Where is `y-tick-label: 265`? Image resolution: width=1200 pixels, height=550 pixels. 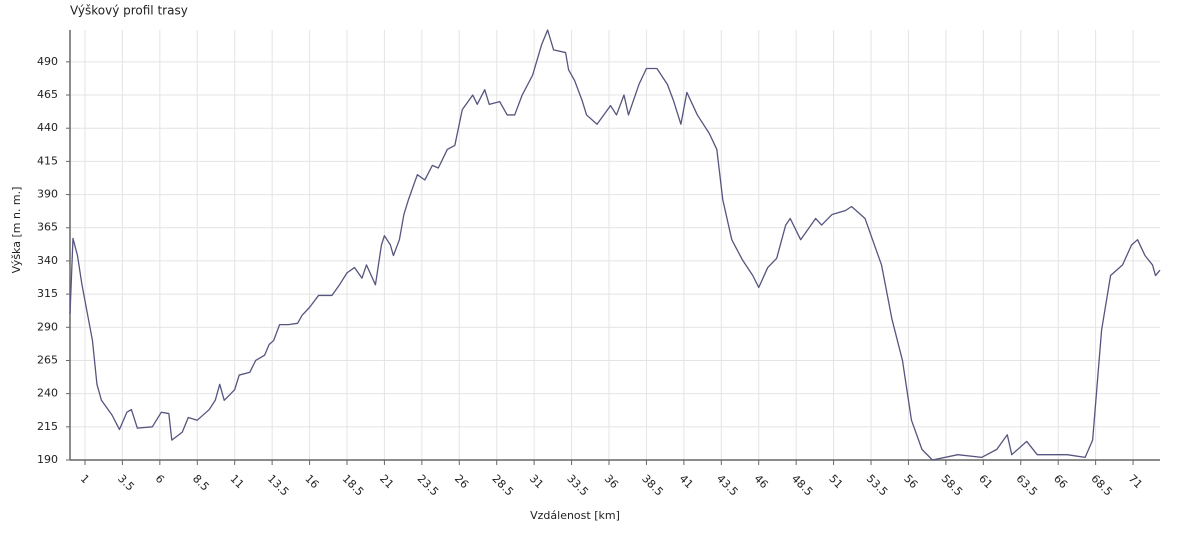
y-tick-label: 265 is located at coordinates (47, 359).